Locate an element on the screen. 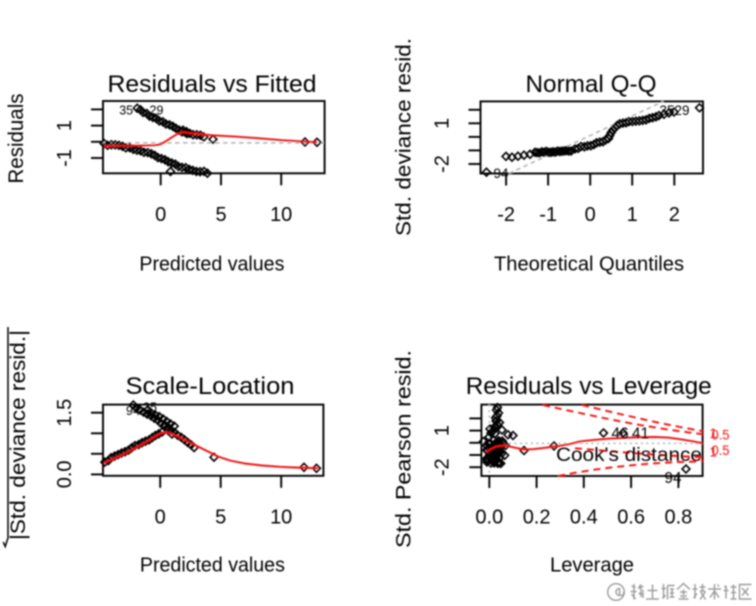 This screenshot has height=606, width=756. svg-text: 2 is located at coordinates (674, 215).